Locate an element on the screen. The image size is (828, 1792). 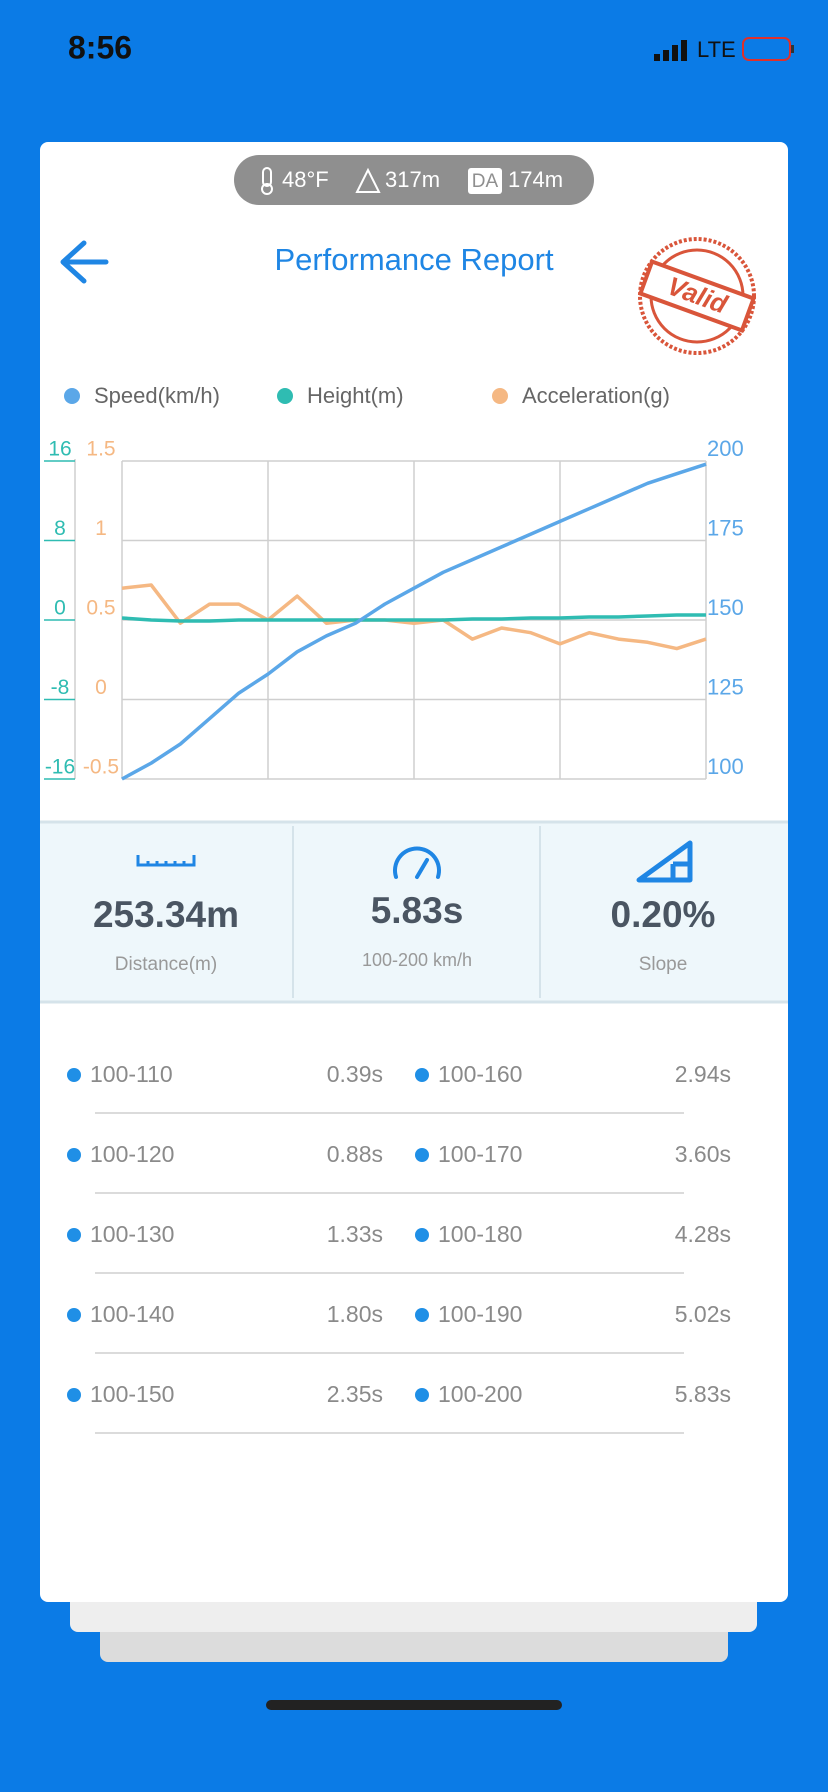
split-time: 5.02s is located at coordinates (703, 1314).